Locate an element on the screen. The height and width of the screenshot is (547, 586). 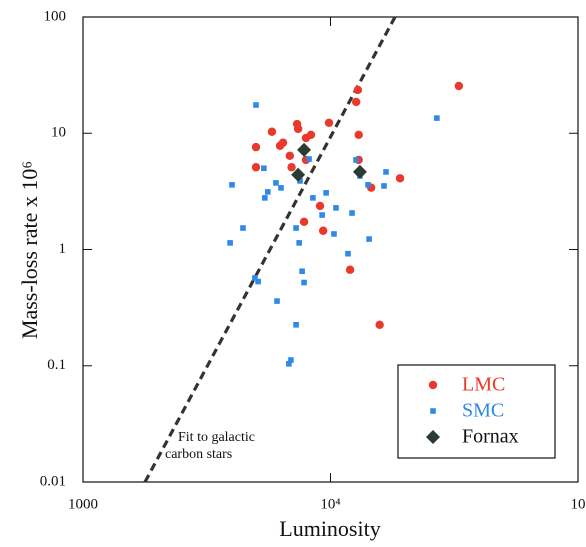
x-tick-label: 10⁴ is located at coordinates (330, 504).